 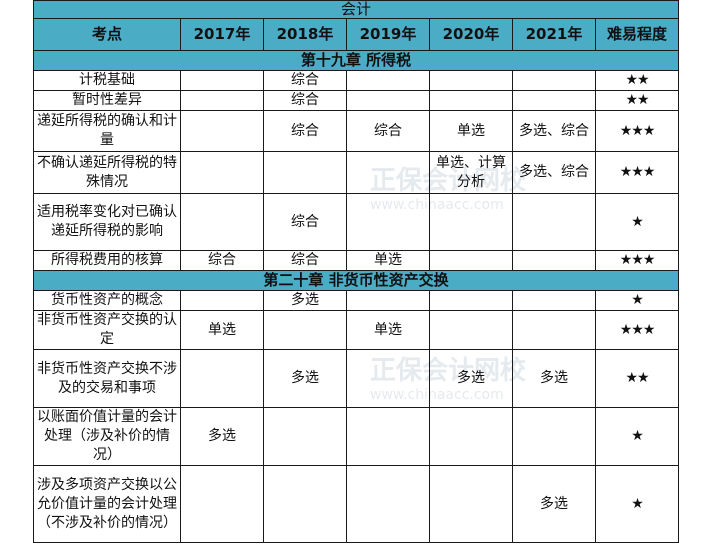 What do you see at coordinates (107, 300) in the screenshot?
I see `topic-cell: 货币性资产的概念` at bounding box center [107, 300].